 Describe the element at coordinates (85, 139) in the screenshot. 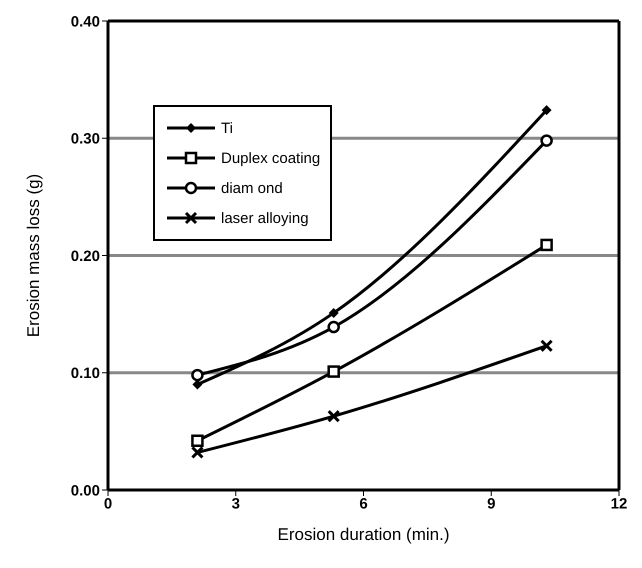

I see `y-tick-label: 0.30` at that location.